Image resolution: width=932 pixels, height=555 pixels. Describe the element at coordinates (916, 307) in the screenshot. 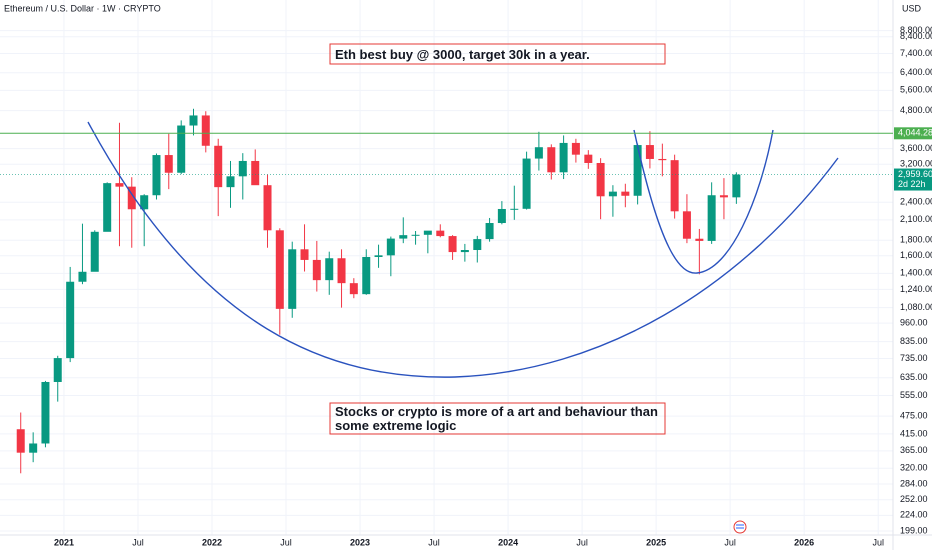

I see `y-tick-label: 1,080.00` at that location.